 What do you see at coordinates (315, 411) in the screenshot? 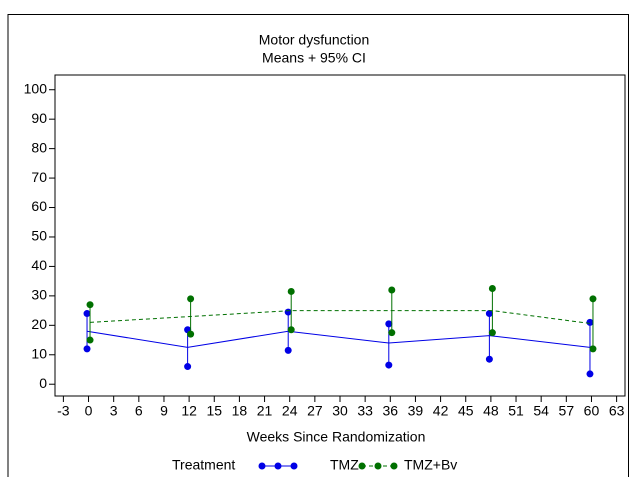
I see `x-tick-label: 27` at bounding box center [315, 411].